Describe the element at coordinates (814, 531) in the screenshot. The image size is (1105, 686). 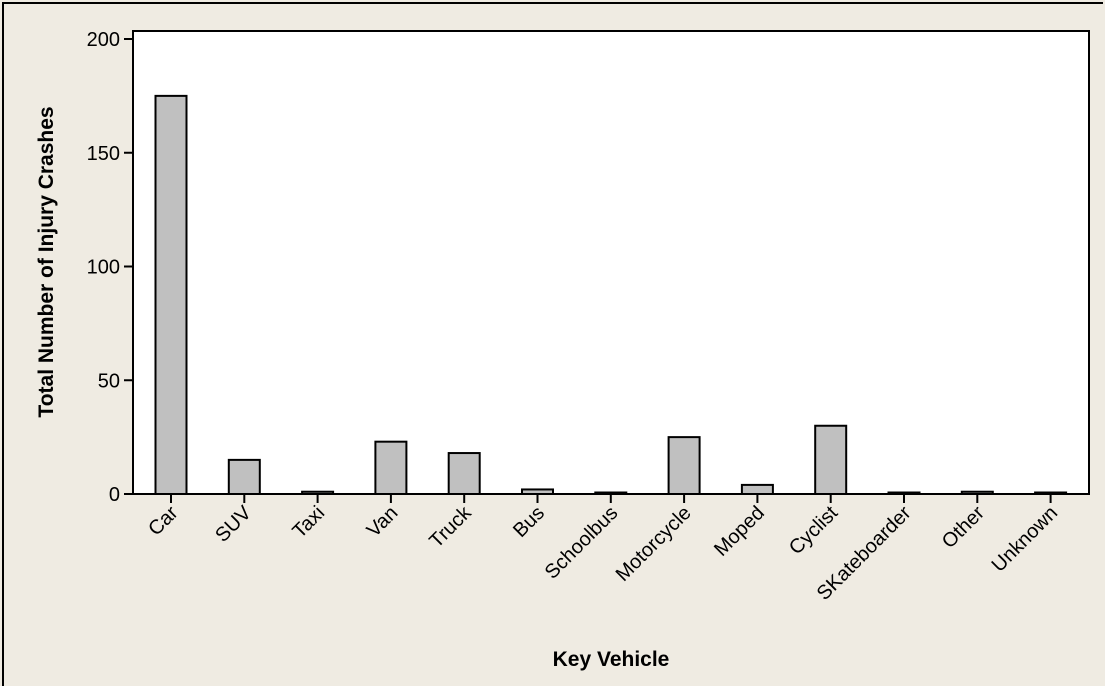
I see `x-tick-label: Cyclist` at that location.